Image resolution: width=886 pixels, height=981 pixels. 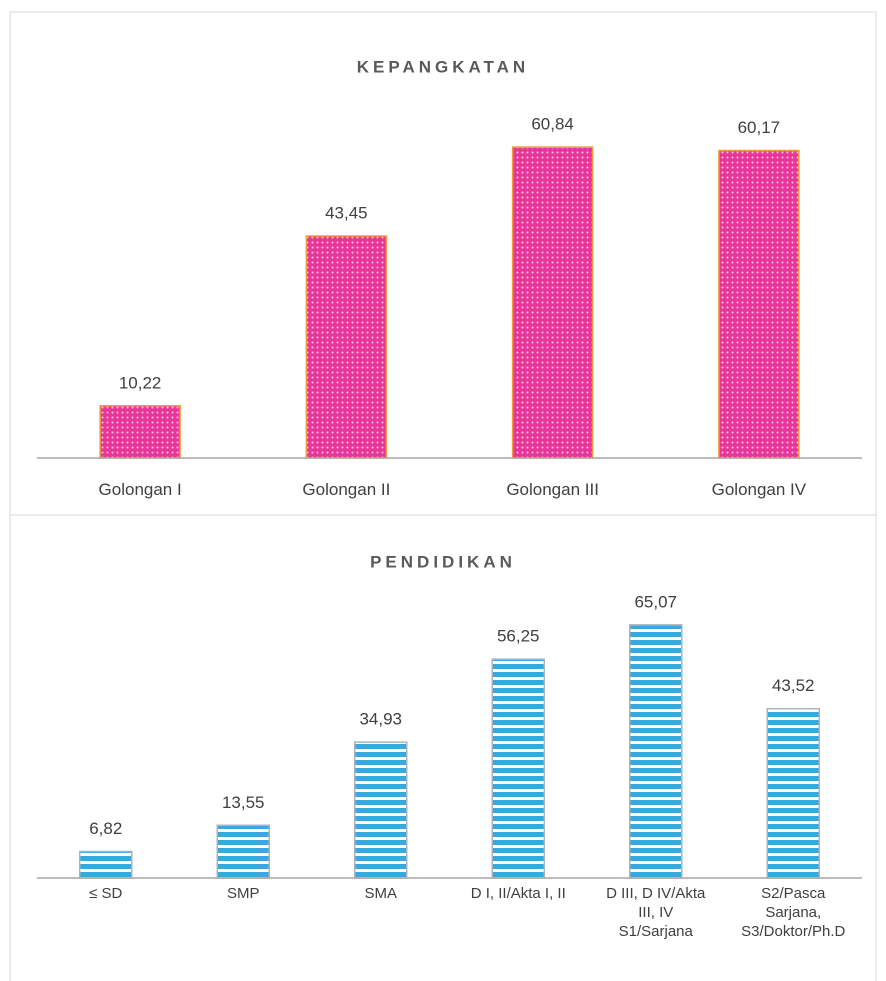 I want to click on chart-title: KEPANGKATAN, so click(x=443, y=66).